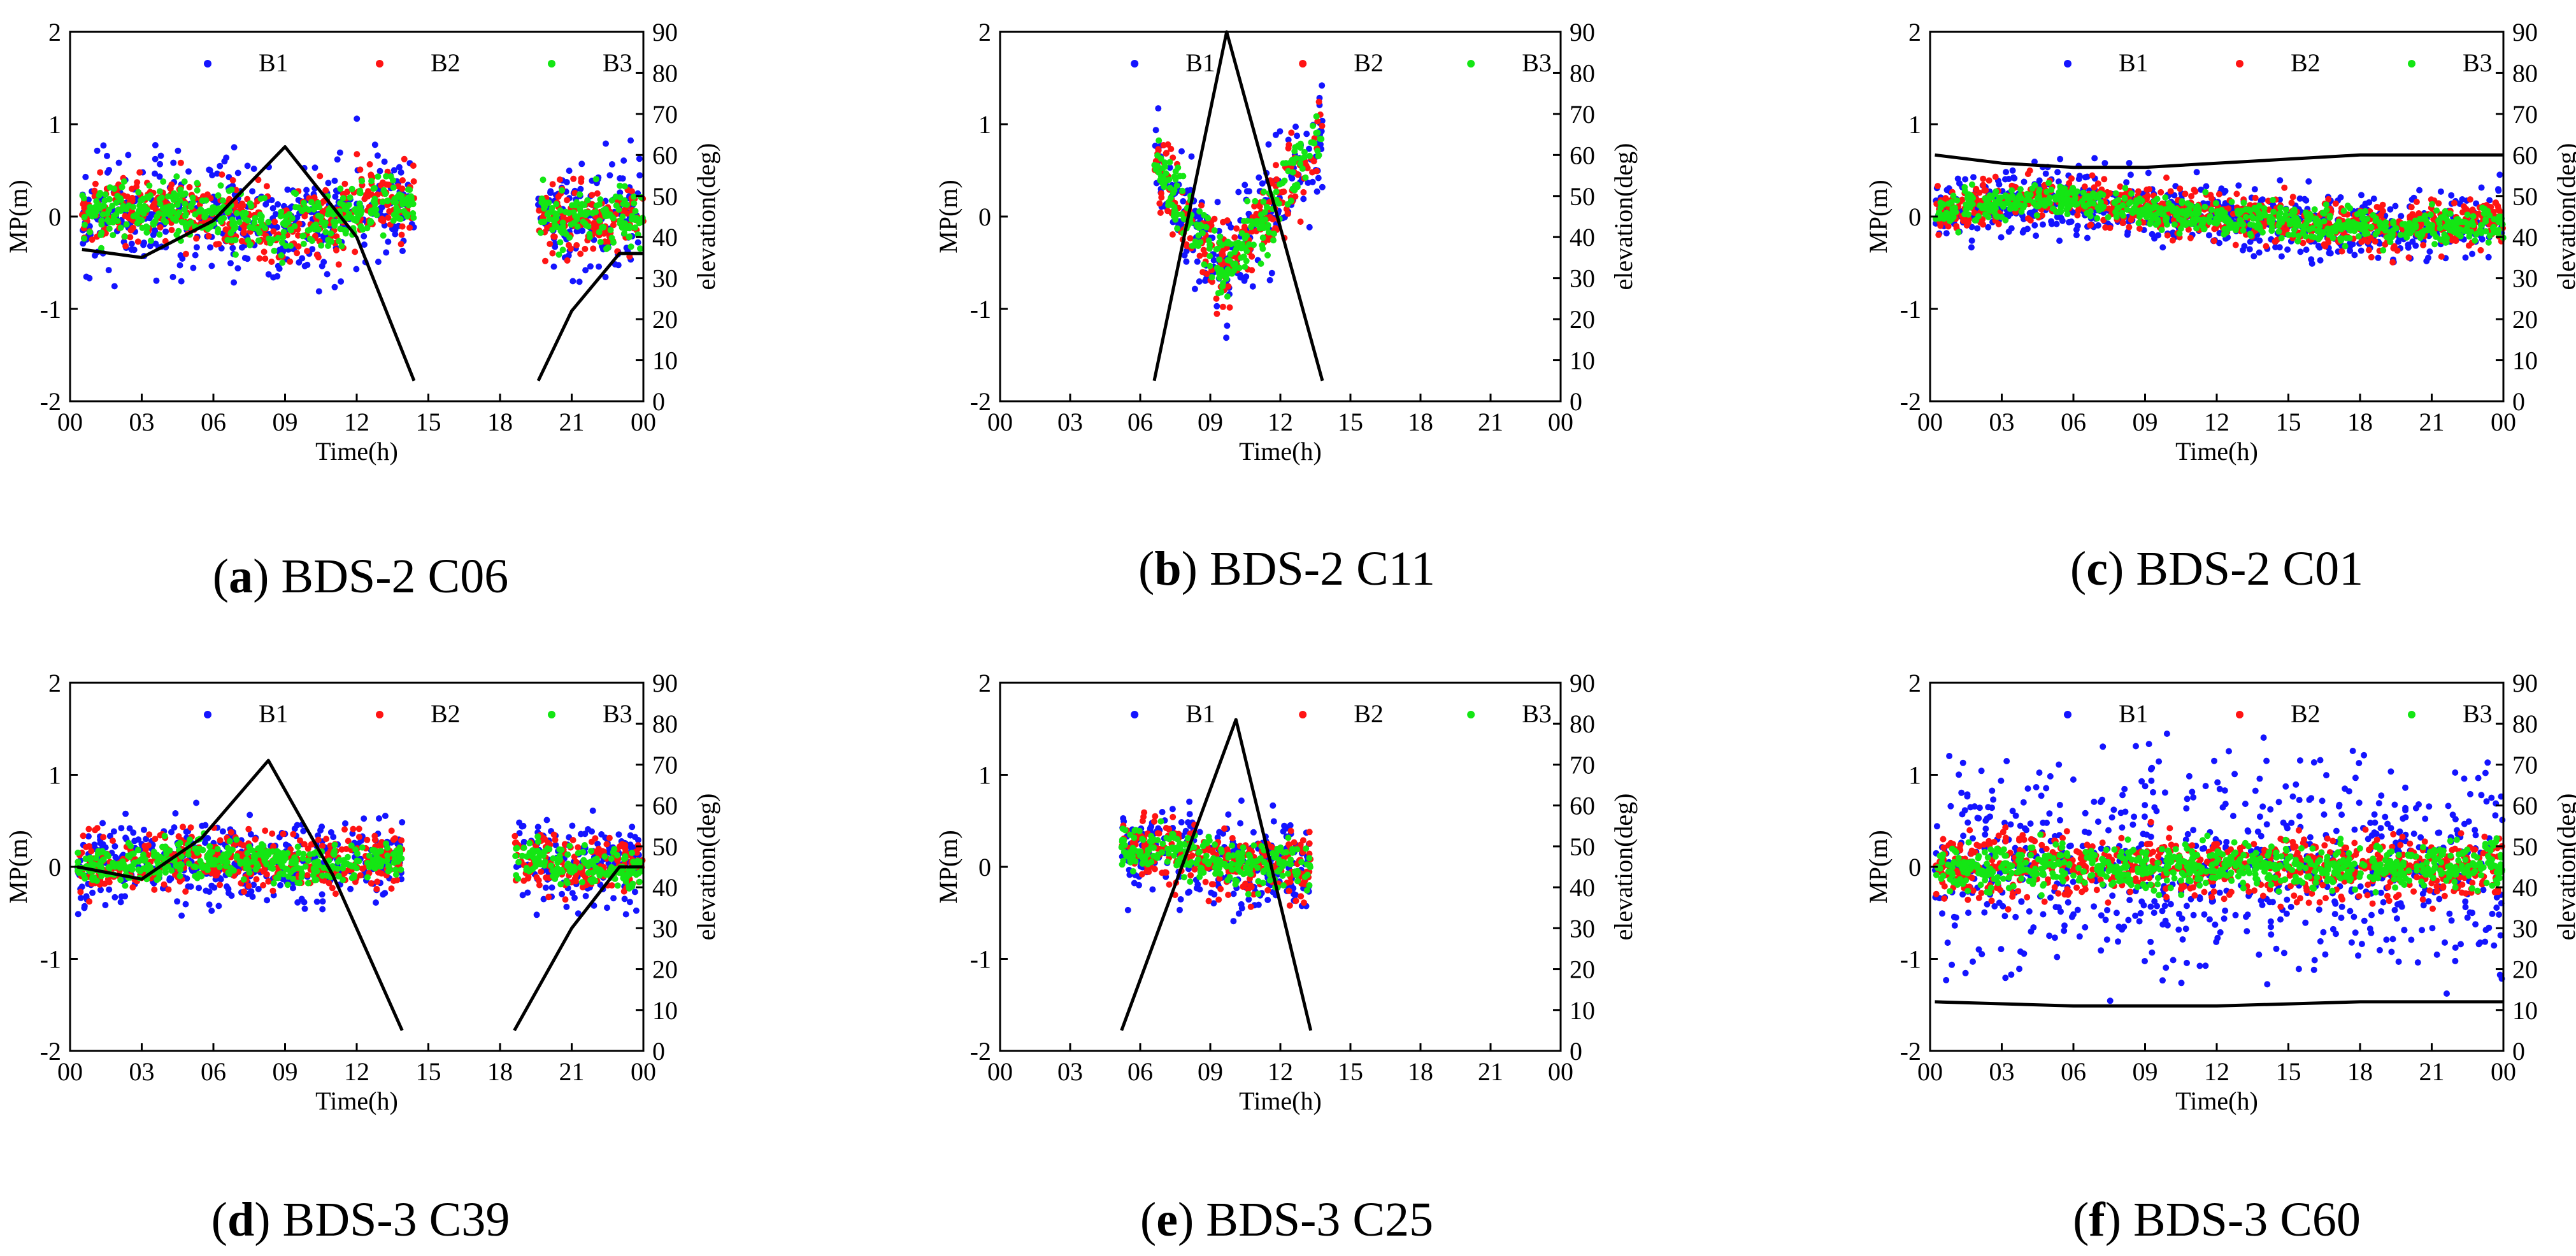  I want to click on x-tick-label: 00, so click(1930, 422).